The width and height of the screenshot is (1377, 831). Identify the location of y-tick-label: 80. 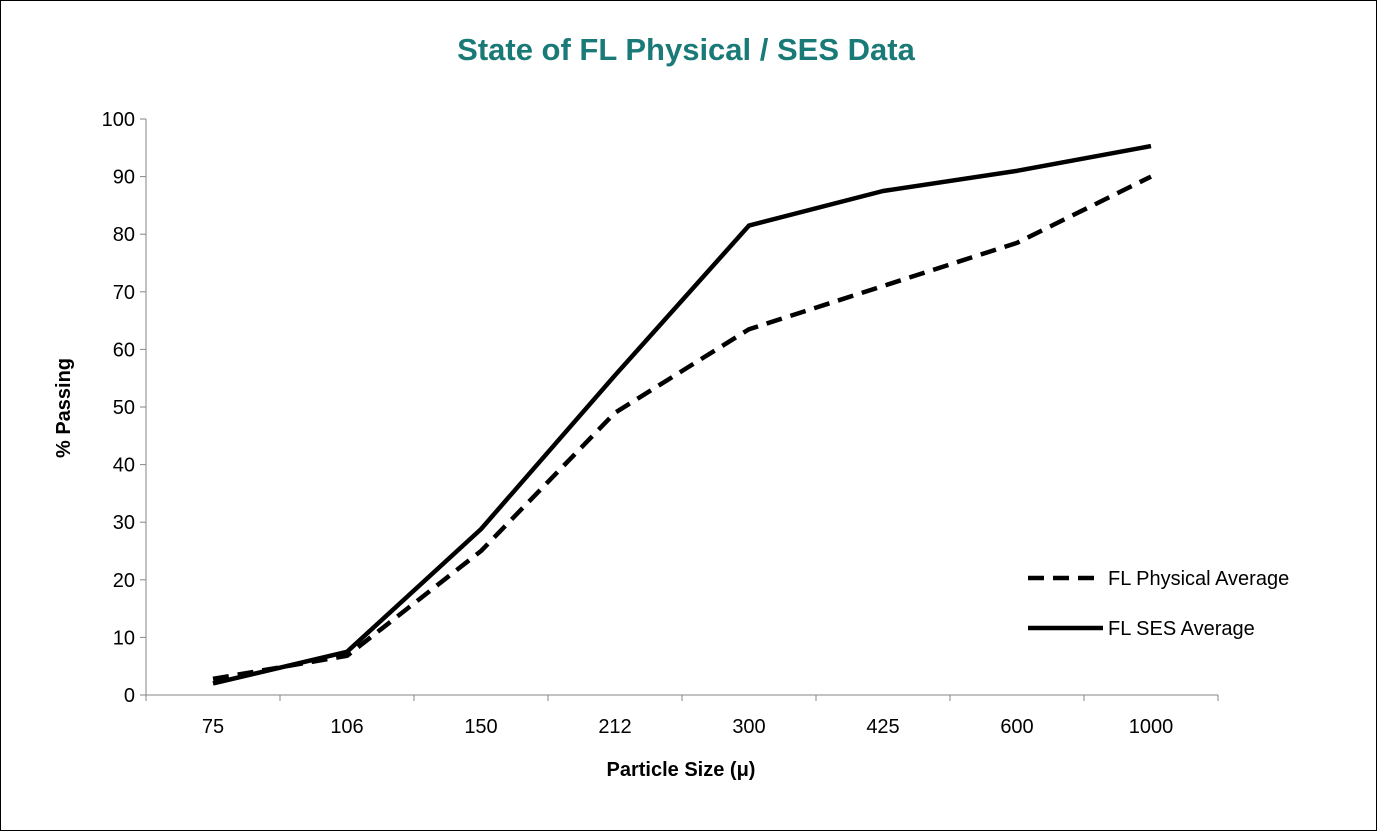
(124, 235).